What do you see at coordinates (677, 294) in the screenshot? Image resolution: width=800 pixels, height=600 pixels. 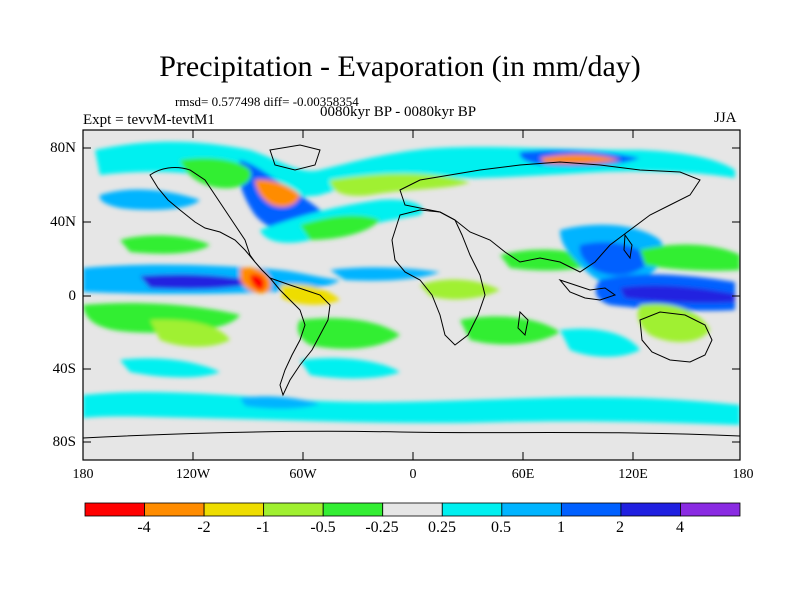 I see `contour-warm-pool-deep` at bounding box center [677, 294].